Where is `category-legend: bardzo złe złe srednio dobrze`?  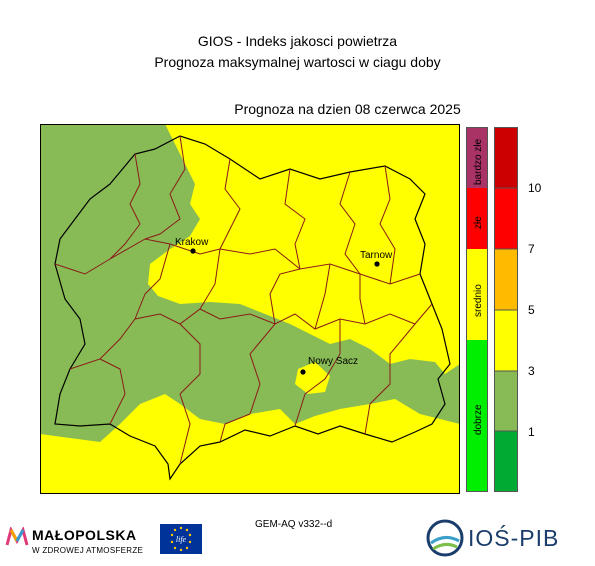
category-legend: bardzo złe złe srednio dobrze is located at coordinates (477, 309).